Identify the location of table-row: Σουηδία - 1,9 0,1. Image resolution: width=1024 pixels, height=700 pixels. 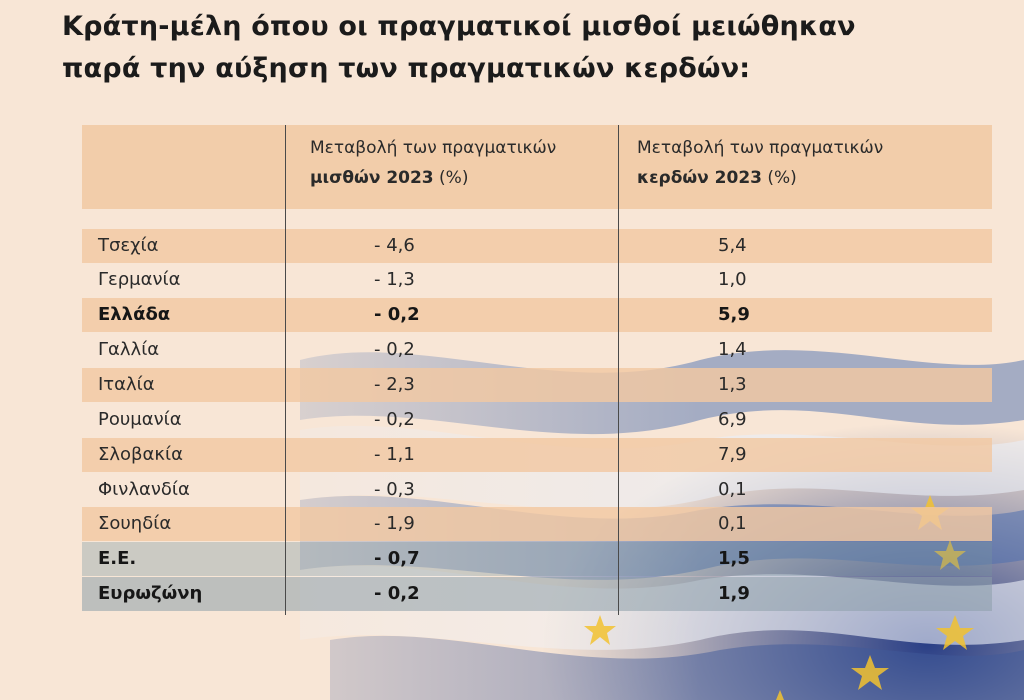
(537, 524).